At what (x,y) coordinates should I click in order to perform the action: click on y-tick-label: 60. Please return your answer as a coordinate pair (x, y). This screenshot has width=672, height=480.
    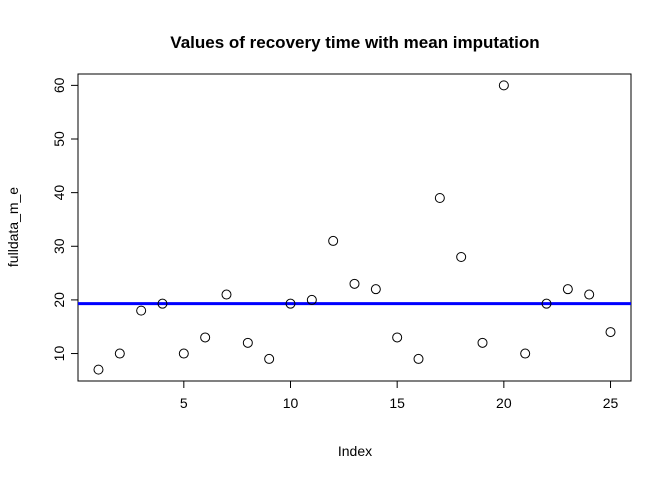
    Looking at the image, I should click on (59, 85).